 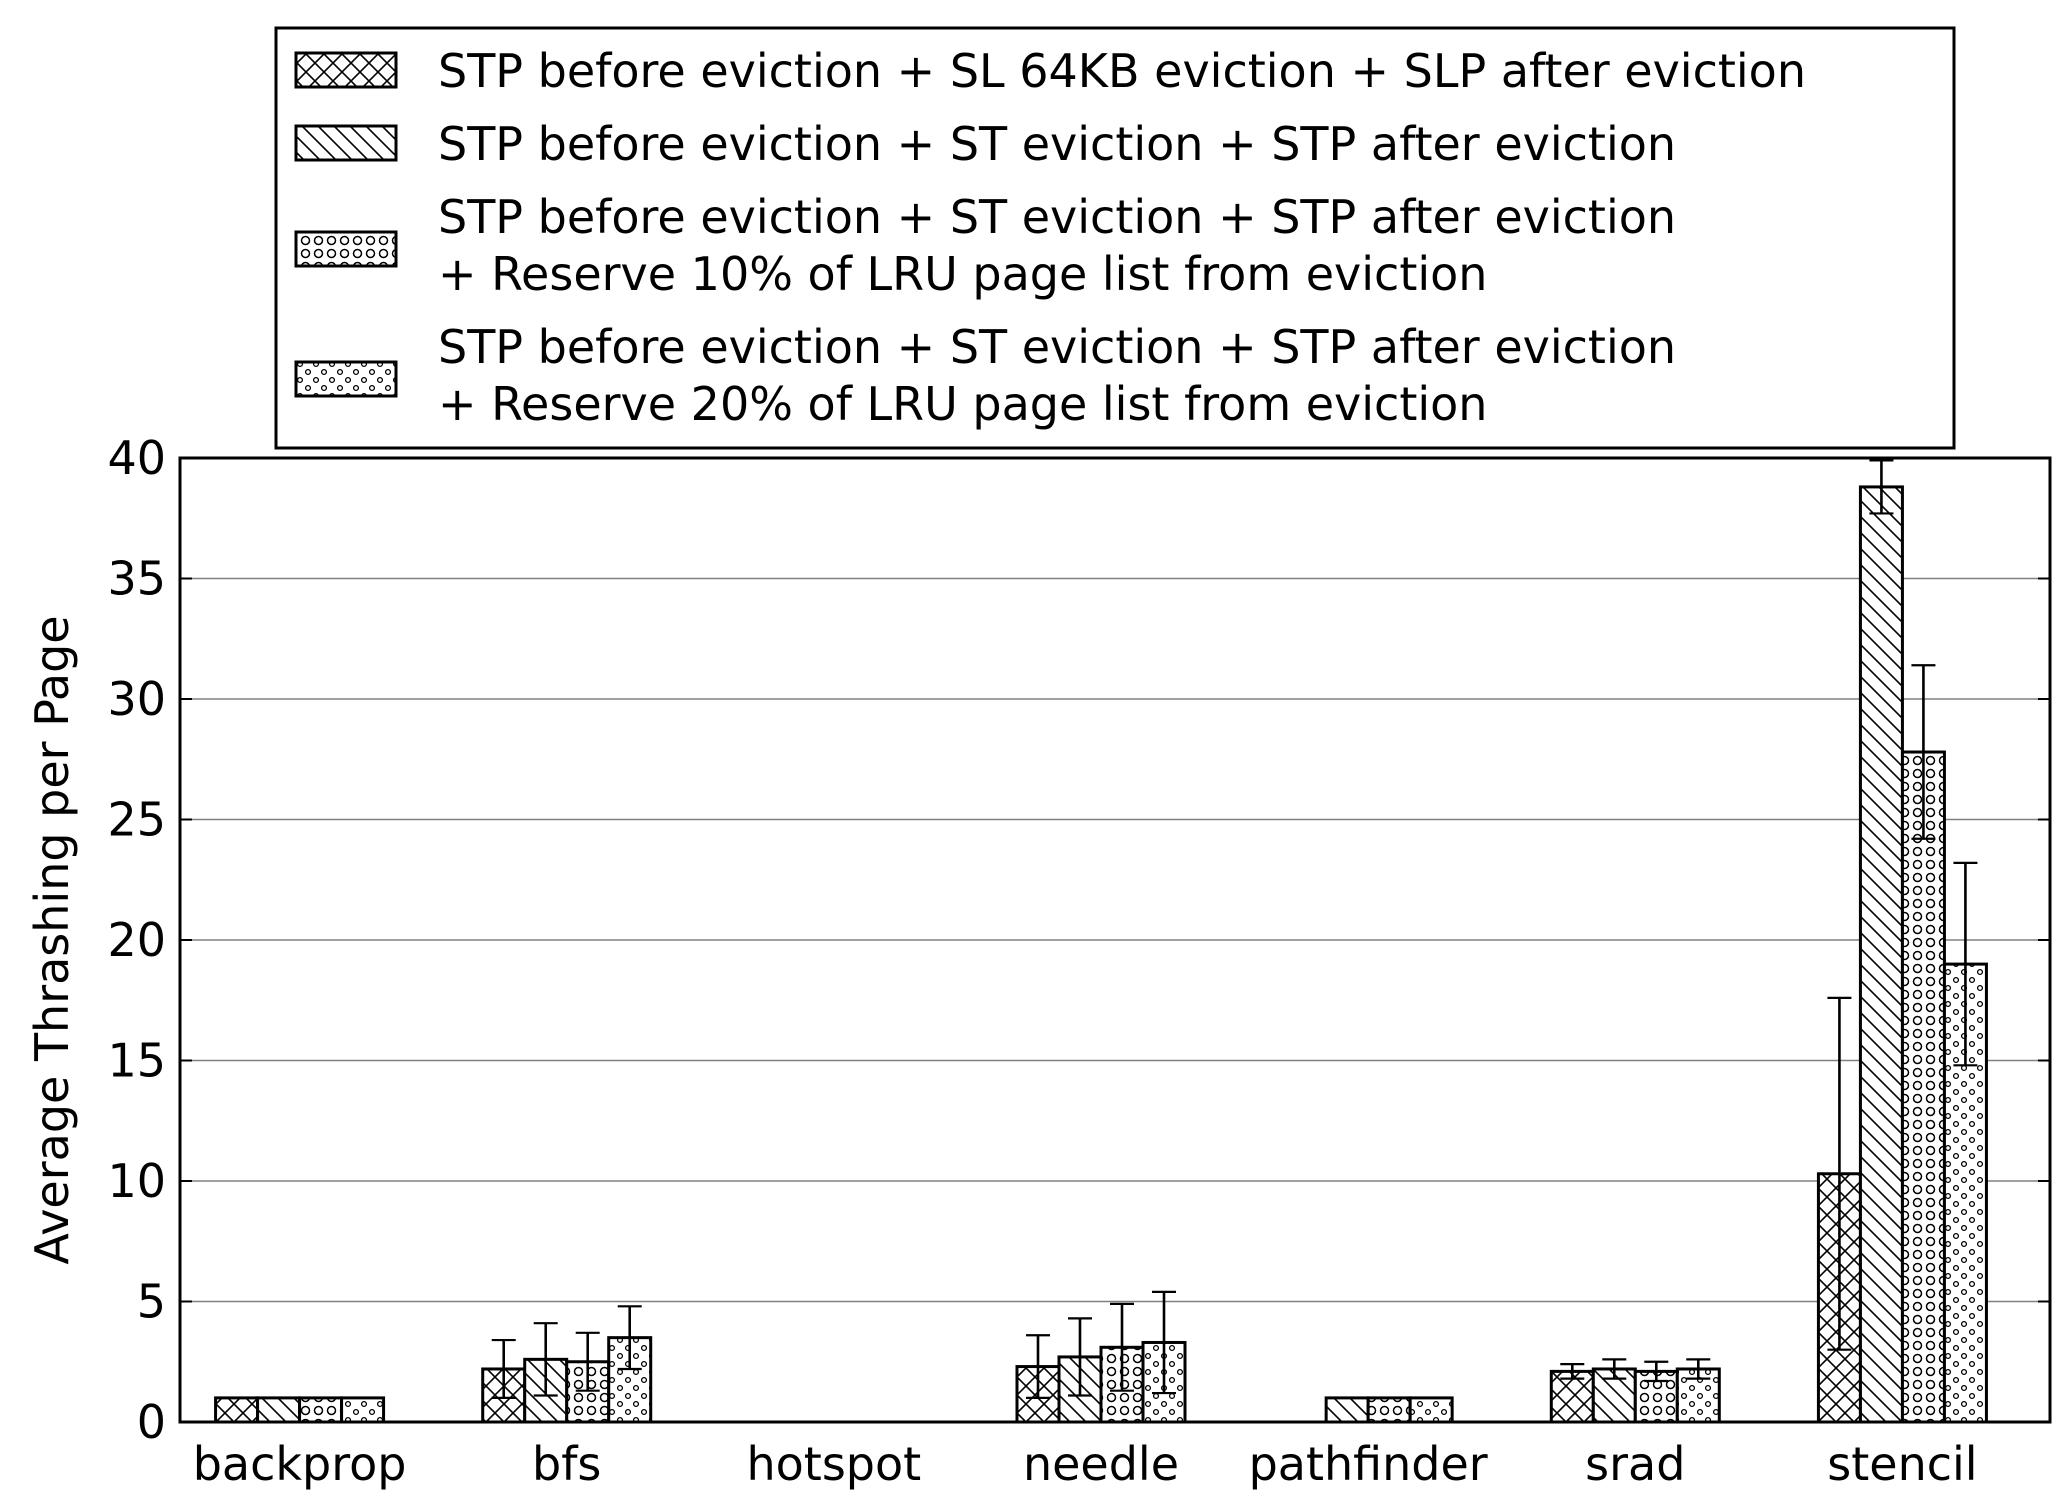 What do you see at coordinates (151, 1422) in the screenshot?
I see `y-tick-label: 0` at bounding box center [151, 1422].